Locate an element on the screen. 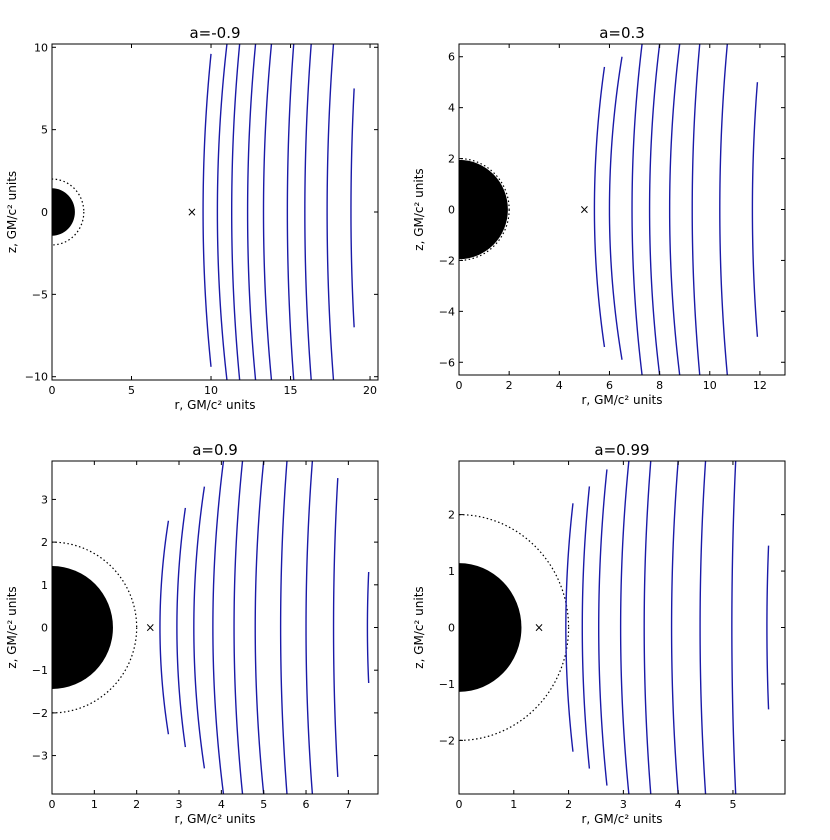 This screenshot has height=840, width=830. y-tick-label: 4 is located at coordinates (451, 108).